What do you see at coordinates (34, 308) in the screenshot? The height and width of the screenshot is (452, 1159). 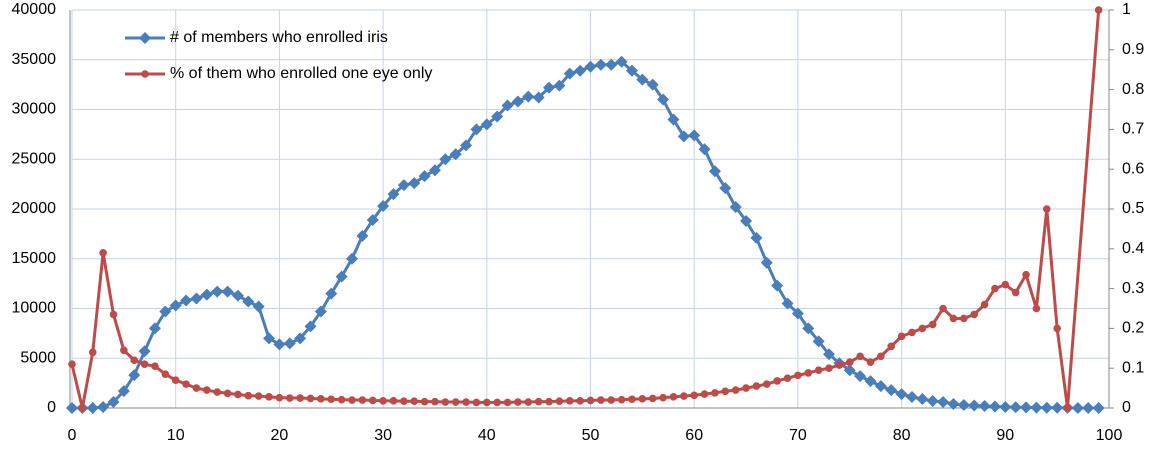 I see `y-tick-label: 10000` at bounding box center [34, 308].